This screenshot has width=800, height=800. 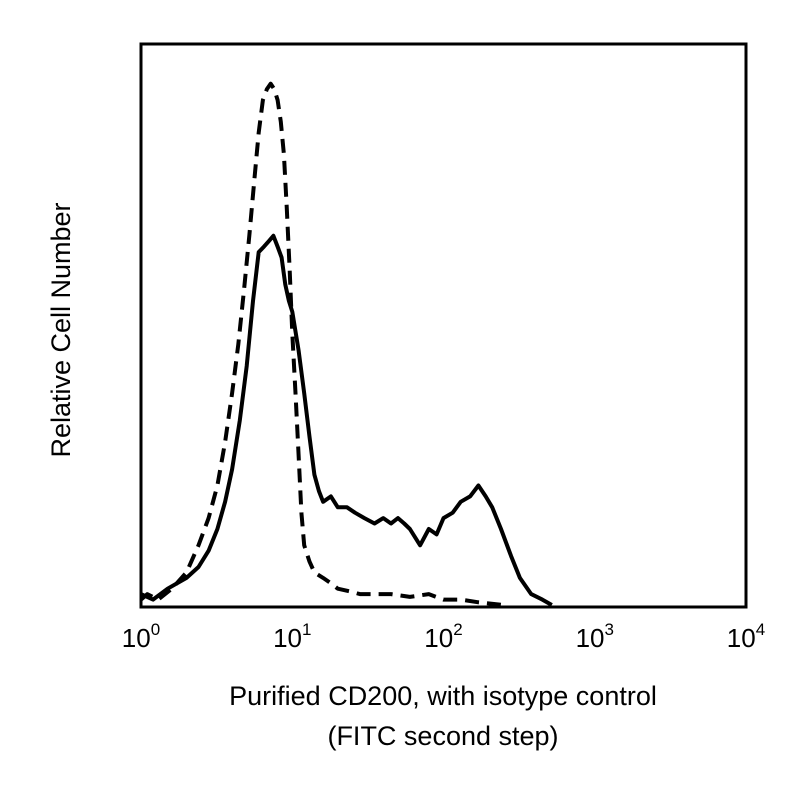 I want to click on x-tick-label-4: 10⁴, so click(x=746, y=636).